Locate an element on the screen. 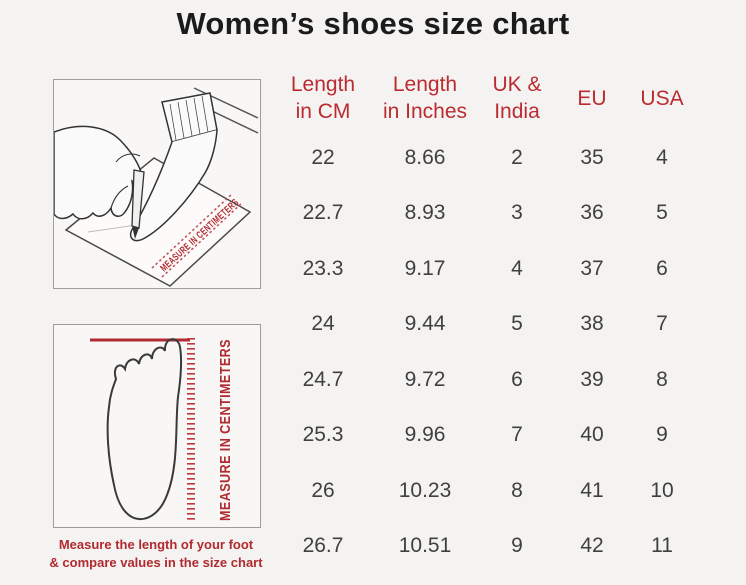 The height and width of the screenshot is (585, 746). table-cell: 9.17 is located at coordinates (425, 268).